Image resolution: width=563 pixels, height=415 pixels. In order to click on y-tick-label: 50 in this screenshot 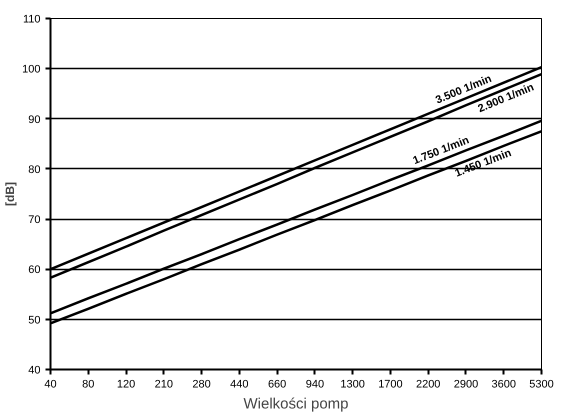, I will do `click(34, 320)`.